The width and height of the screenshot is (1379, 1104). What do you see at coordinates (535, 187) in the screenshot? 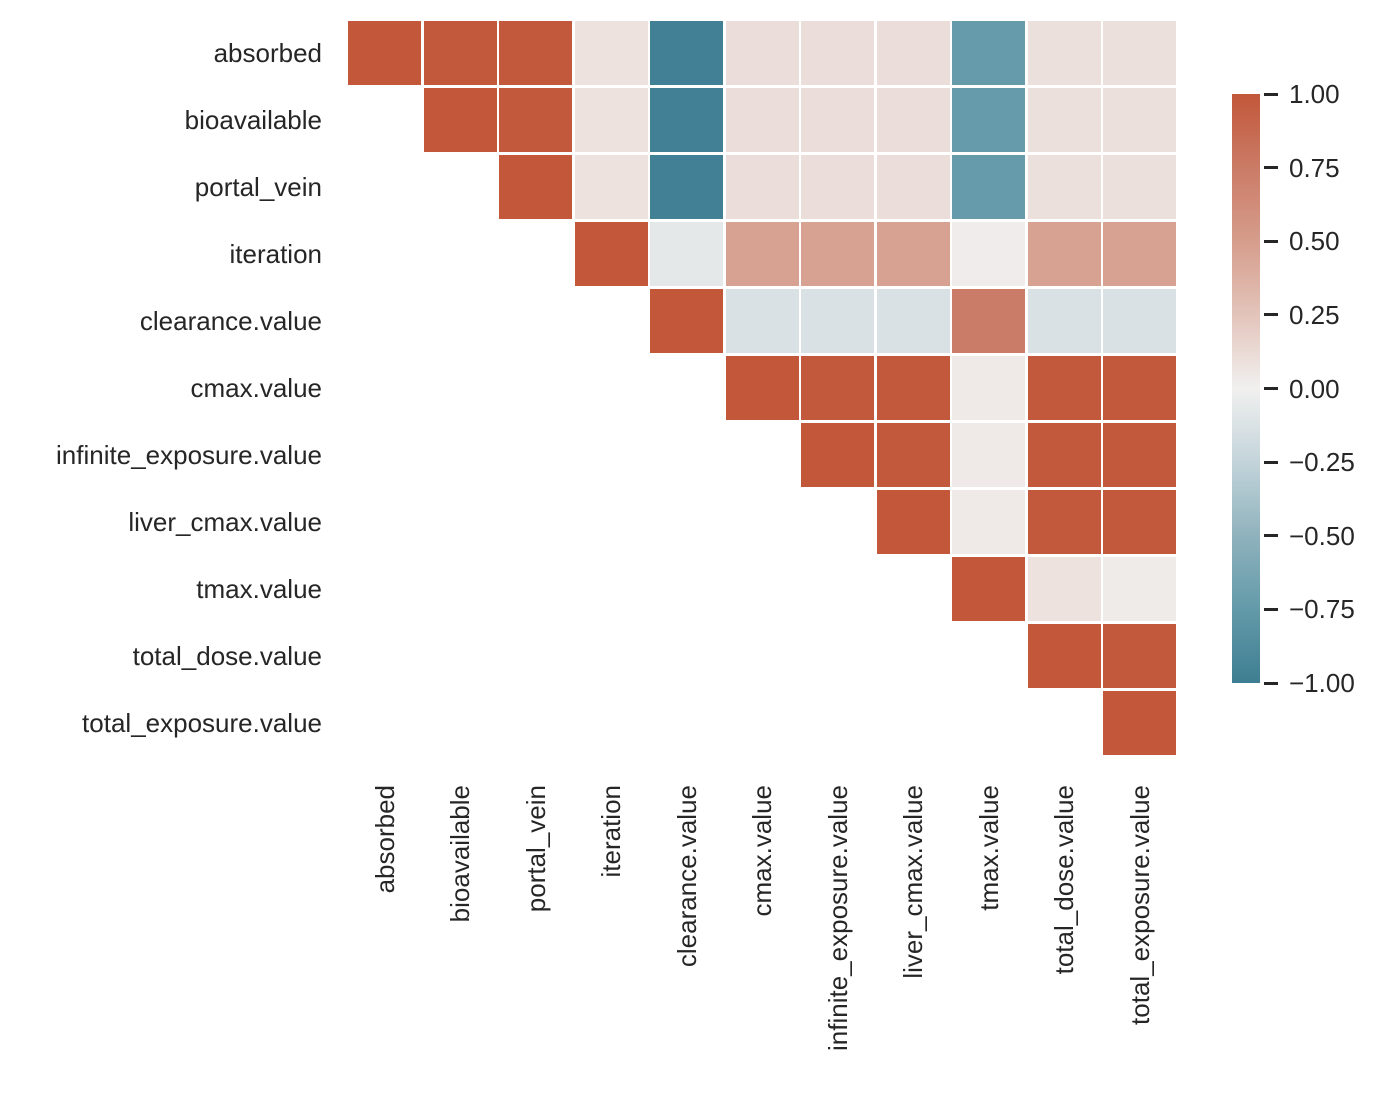
I see `heatmap-cell-portal_vein-portal_vein` at bounding box center [535, 187].